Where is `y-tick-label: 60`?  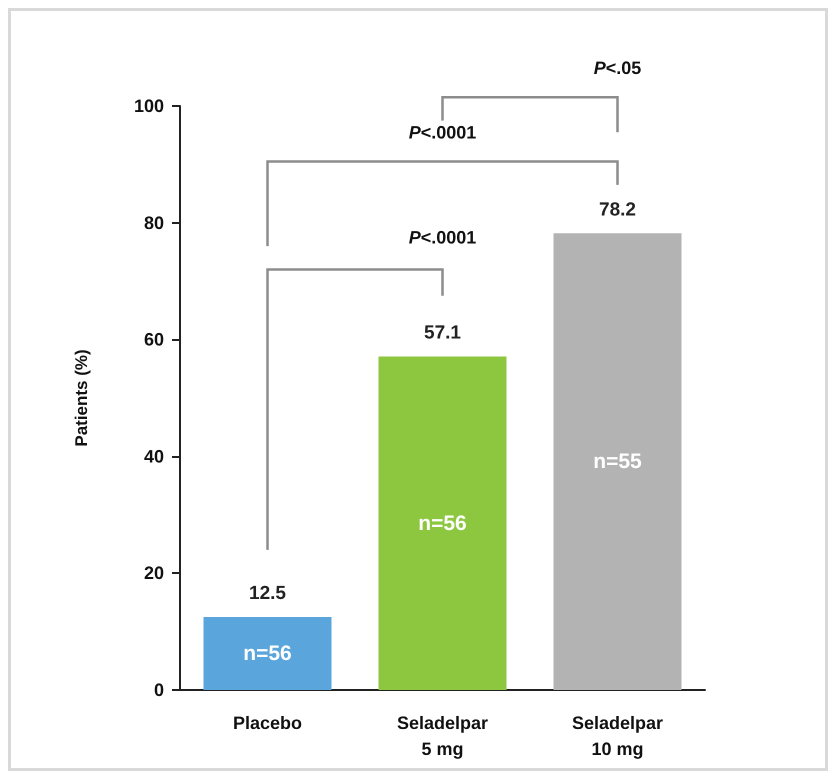 y-tick-label: 60 is located at coordinates (154, 340).